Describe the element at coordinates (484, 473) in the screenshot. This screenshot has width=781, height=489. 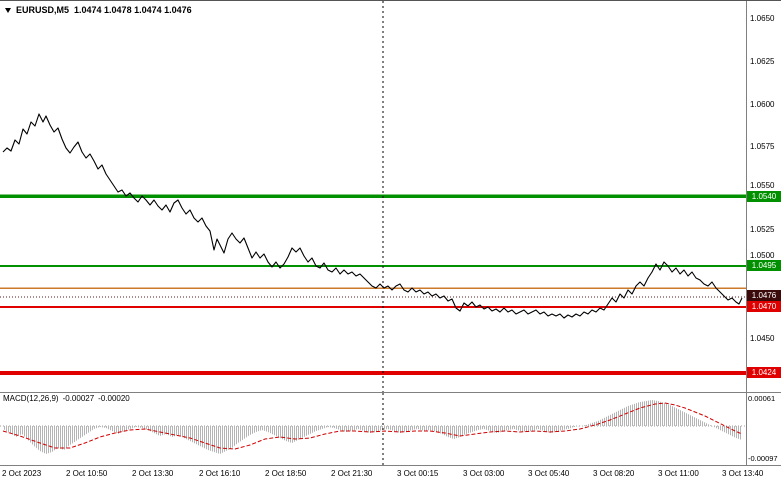
I see `time-tick-label: 3 Oct 03:00` at that location.